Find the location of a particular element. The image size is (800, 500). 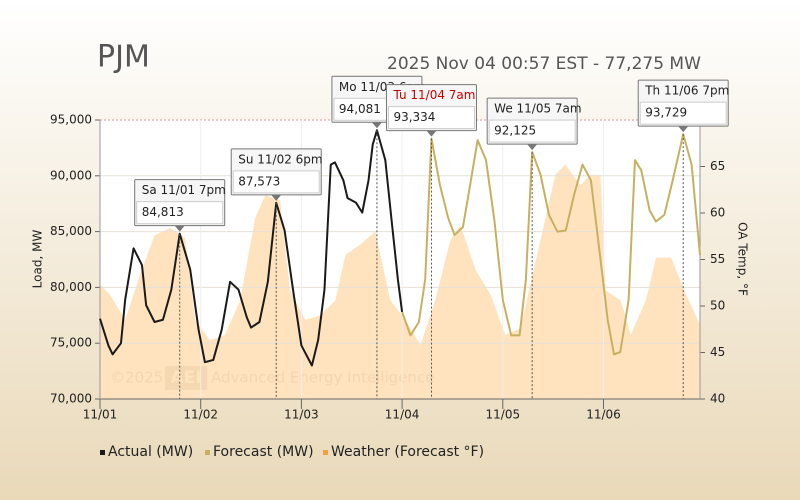

callout-label: Th 11/06 7pm is located at coordinates (686, 91).